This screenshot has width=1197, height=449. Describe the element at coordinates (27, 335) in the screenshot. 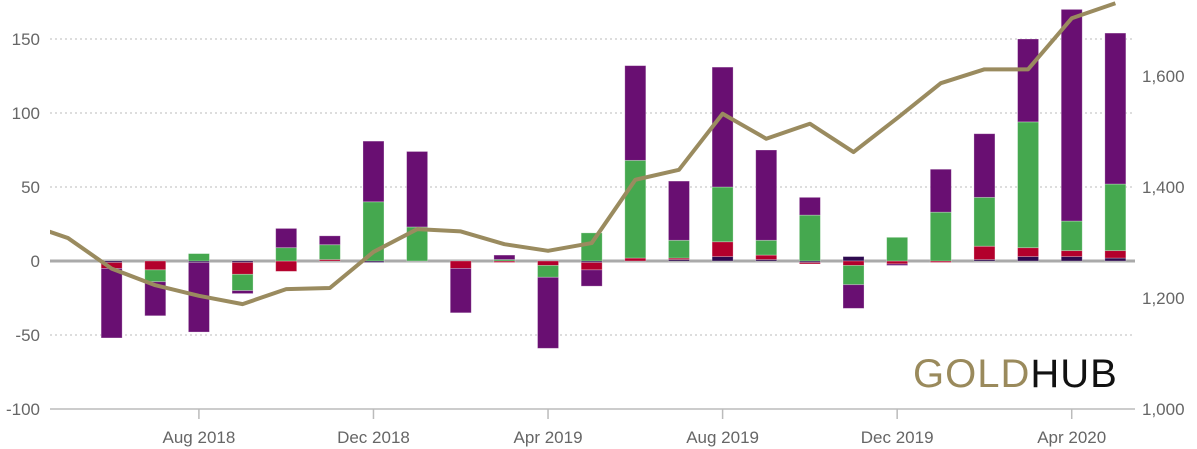

I see `left-axis-tick-label: -50` at that location.